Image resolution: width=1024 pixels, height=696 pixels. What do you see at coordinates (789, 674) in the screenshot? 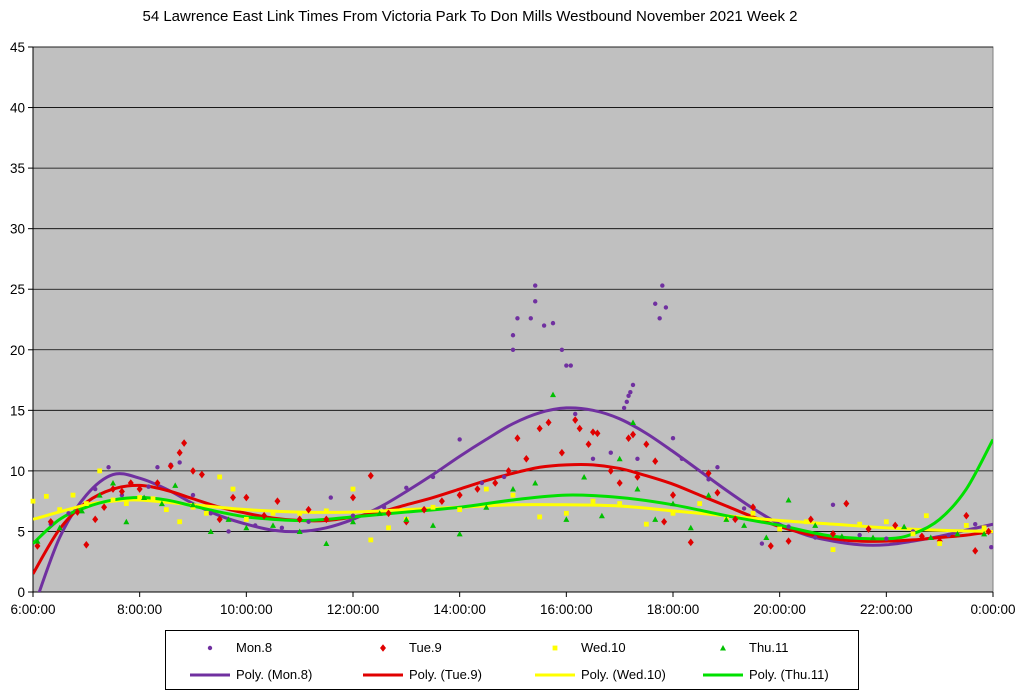
I see `legend-label: Poly. (Thu.11)` at bounding box center [789, 674].